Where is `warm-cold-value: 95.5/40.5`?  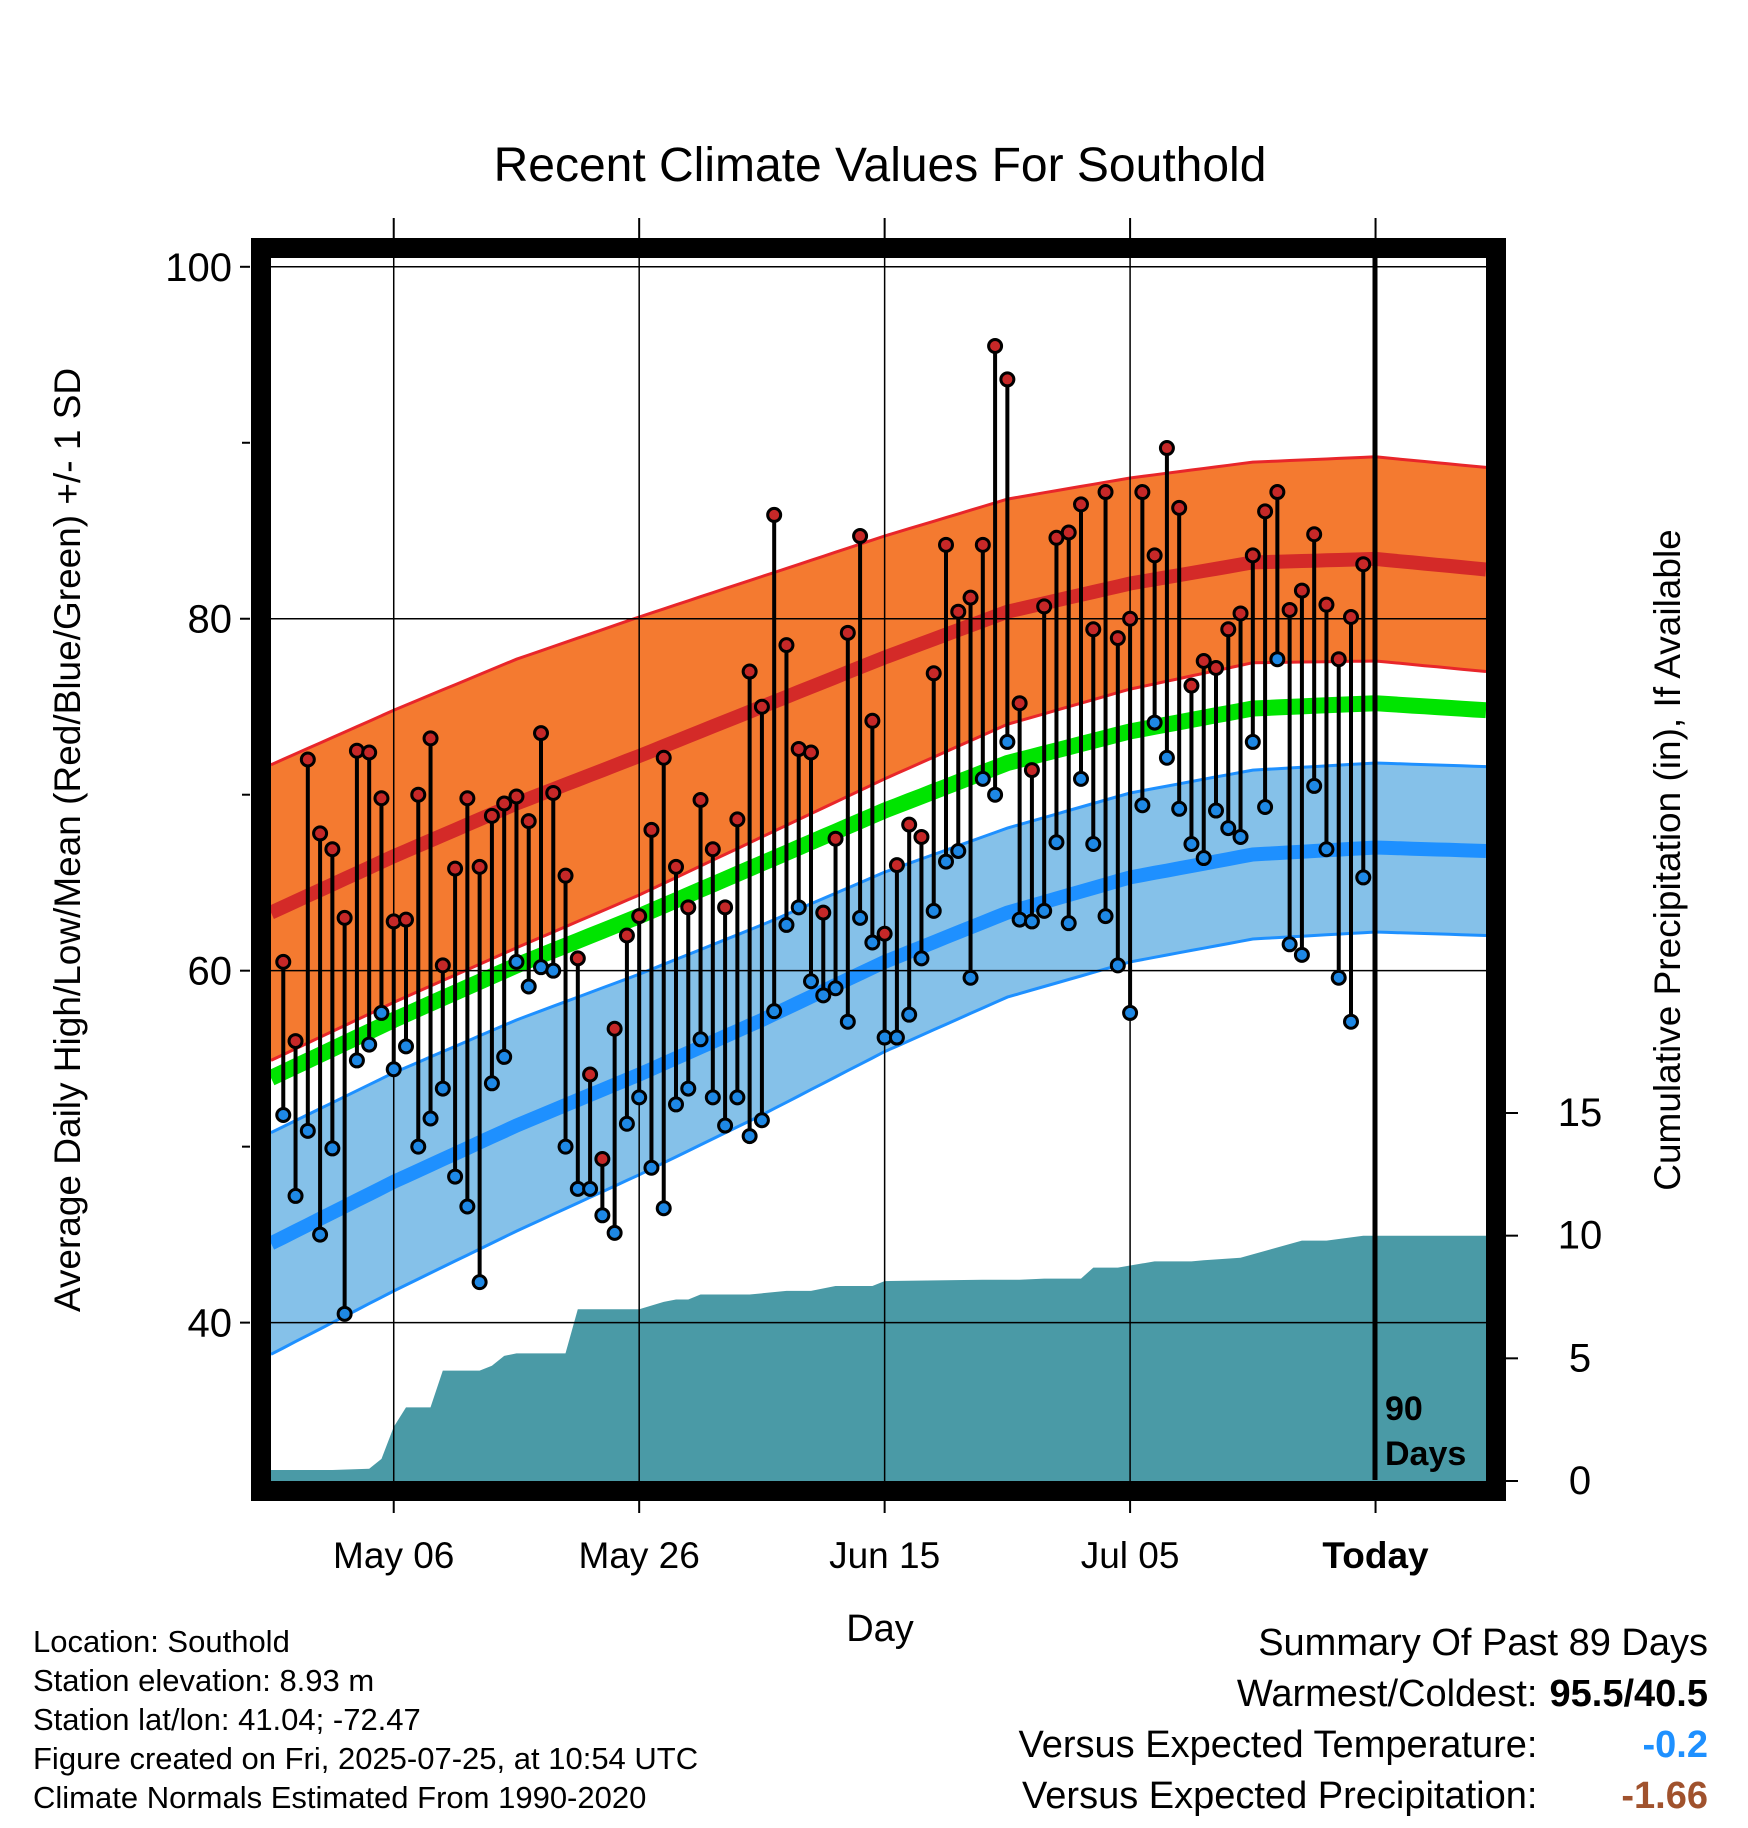 warm-cold-value: 95.5/40.5 is located at coordinates (1628, 1694).